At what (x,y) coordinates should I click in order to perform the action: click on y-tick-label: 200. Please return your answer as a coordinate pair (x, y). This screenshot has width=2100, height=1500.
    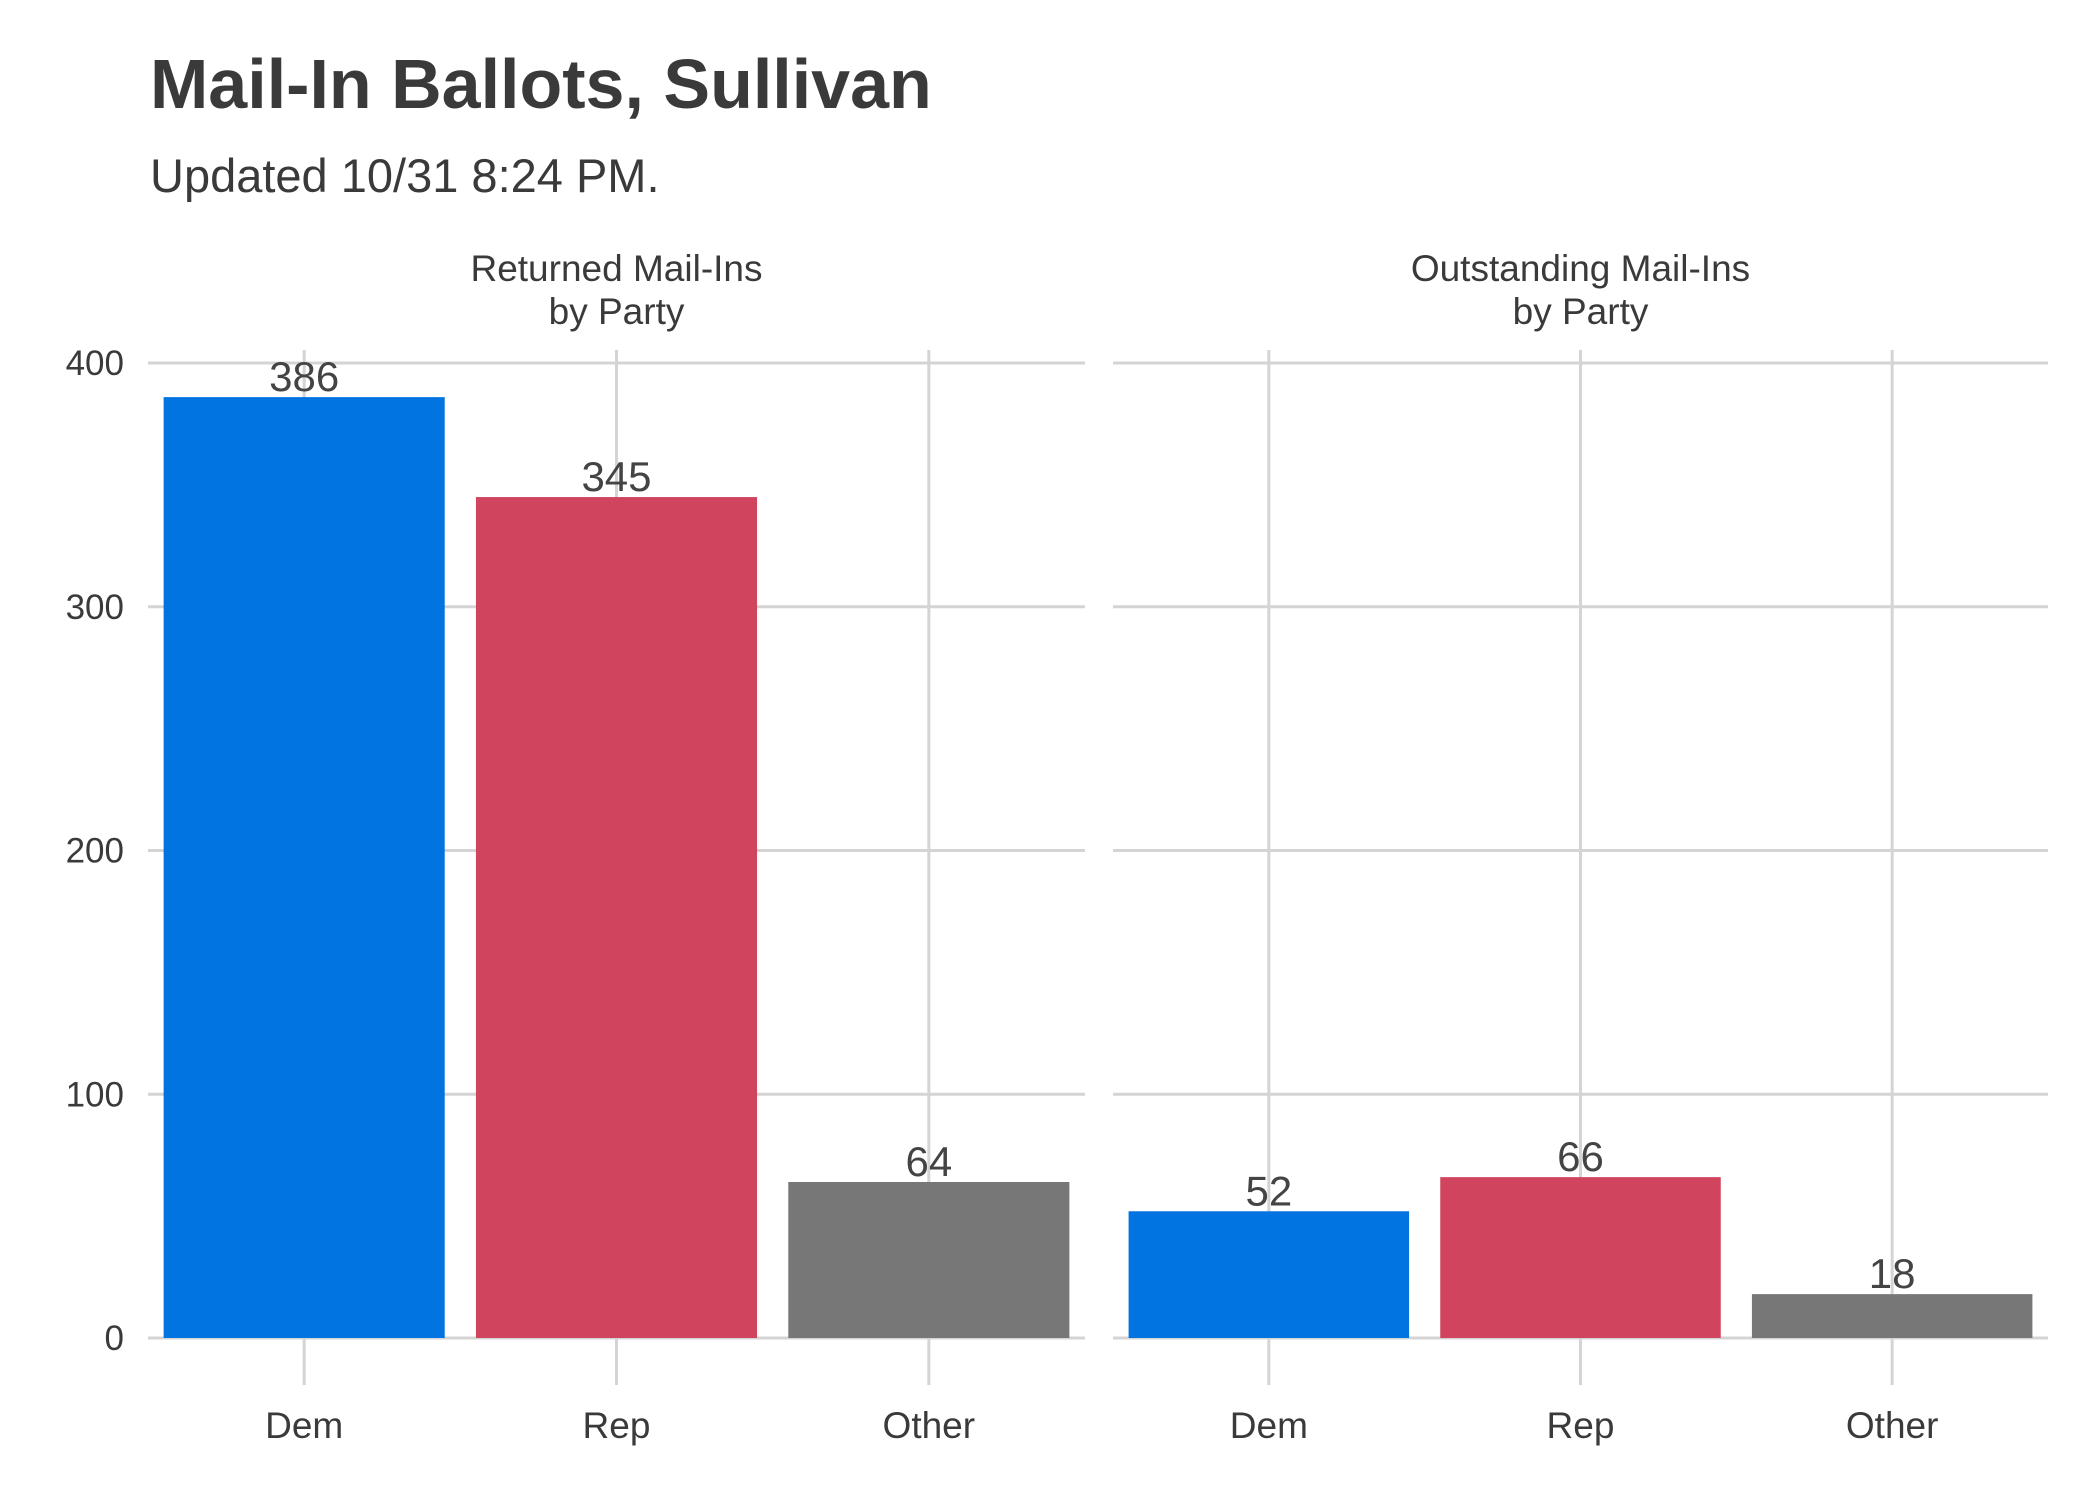
    Looking at the image, I should click on (95, 851).